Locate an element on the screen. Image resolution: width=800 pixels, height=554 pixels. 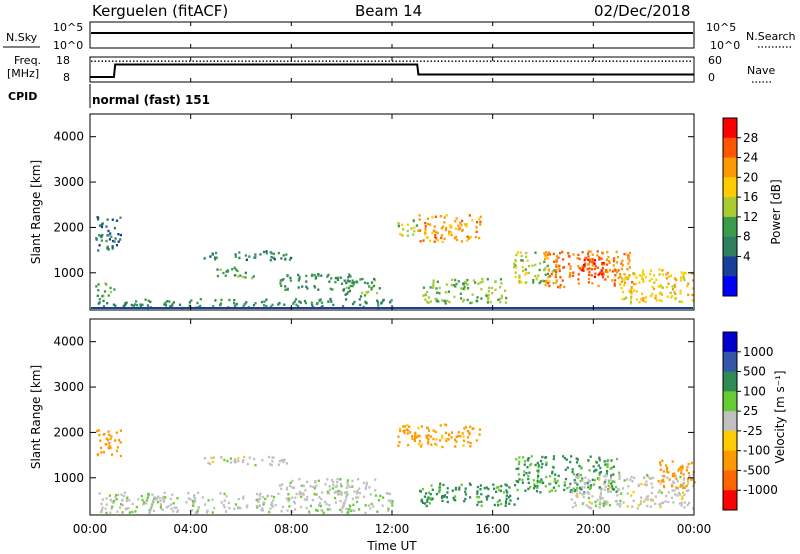
power-colorbar-label: 8 is located at coordinates (747, 237).